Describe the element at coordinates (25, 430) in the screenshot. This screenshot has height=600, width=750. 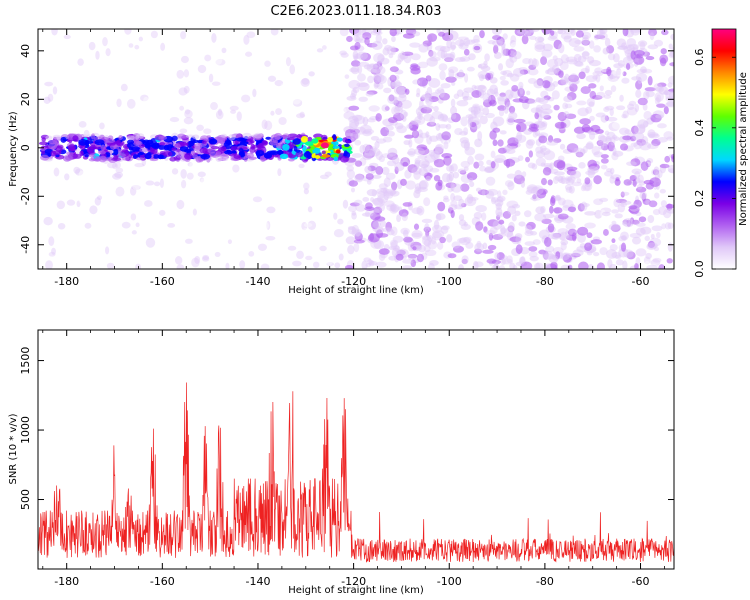
I see `snr-y-tick-label: 1000` at that location.